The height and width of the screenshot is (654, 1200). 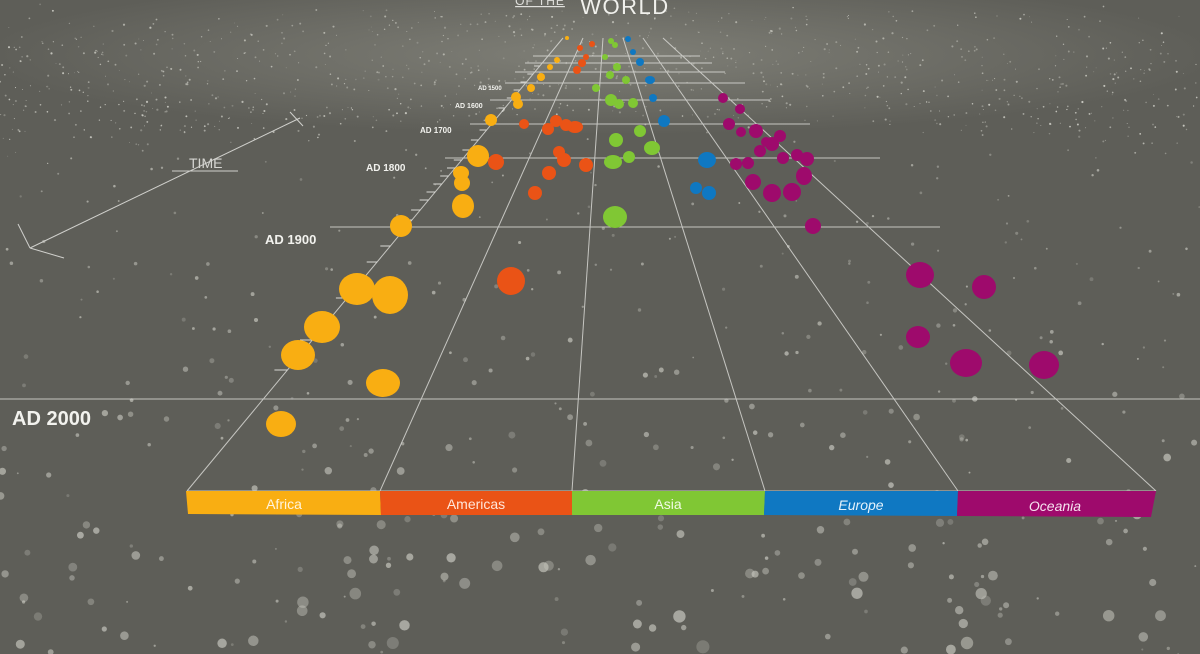 What do you see at coordinates (1056, 504) in the screenshot?
I see `region-tab-oceania: Oceania` at bounding box center [1056, 504].